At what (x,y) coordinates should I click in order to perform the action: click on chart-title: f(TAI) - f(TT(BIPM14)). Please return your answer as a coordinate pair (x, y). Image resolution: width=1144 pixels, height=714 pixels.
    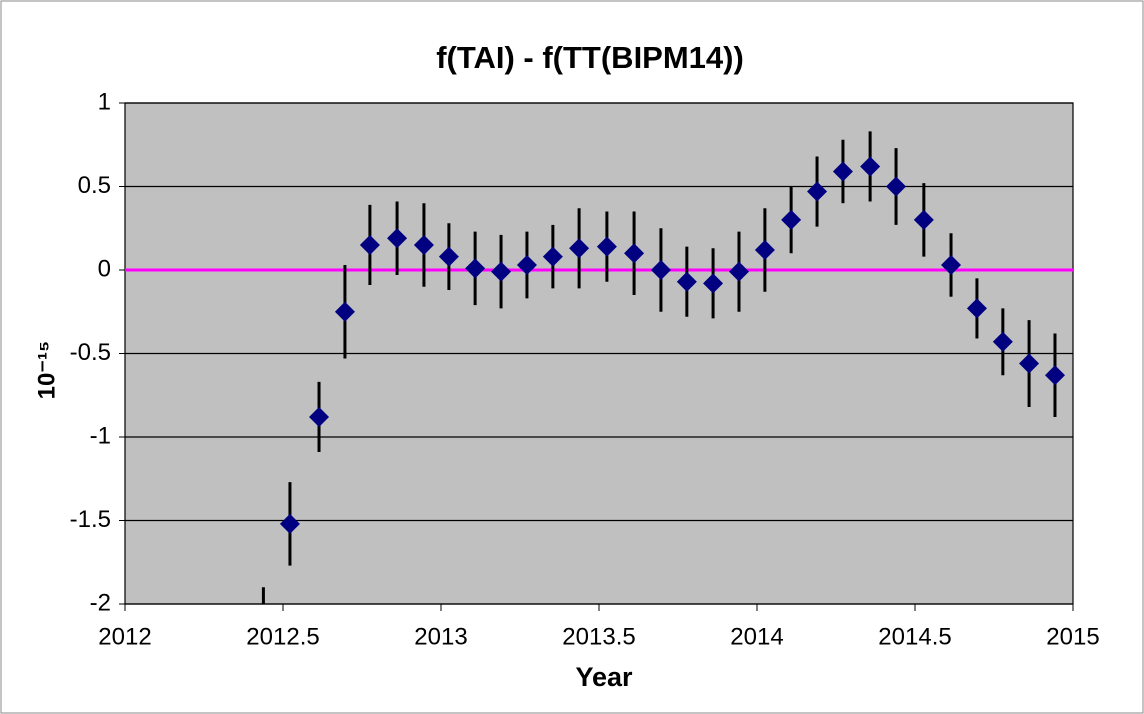
    Looking at the image, I should click on (590, 57).